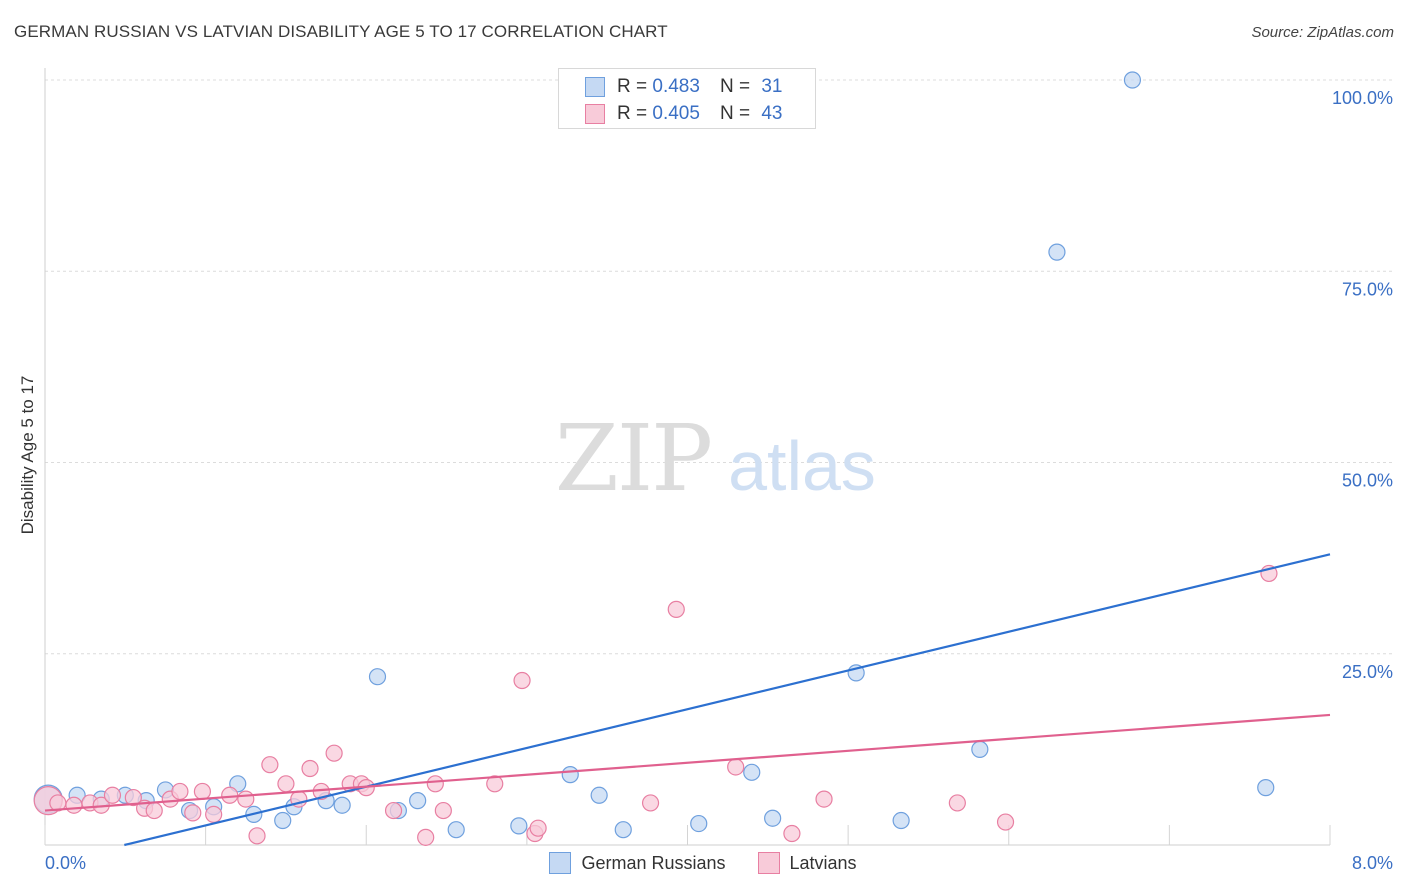 The width and height of the screenshot is (1406, 892). What do you see at coordinates (715, 458) in the screenshot?
I see `watermark: ZIP atlas` at bounding box center [715, 458].